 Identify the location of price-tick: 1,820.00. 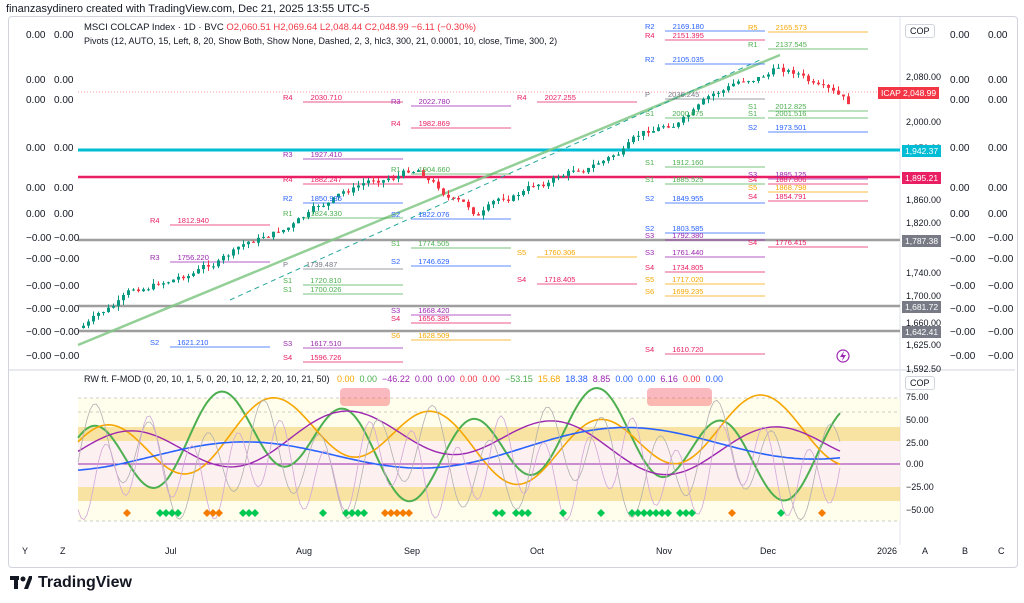
(924, 223).